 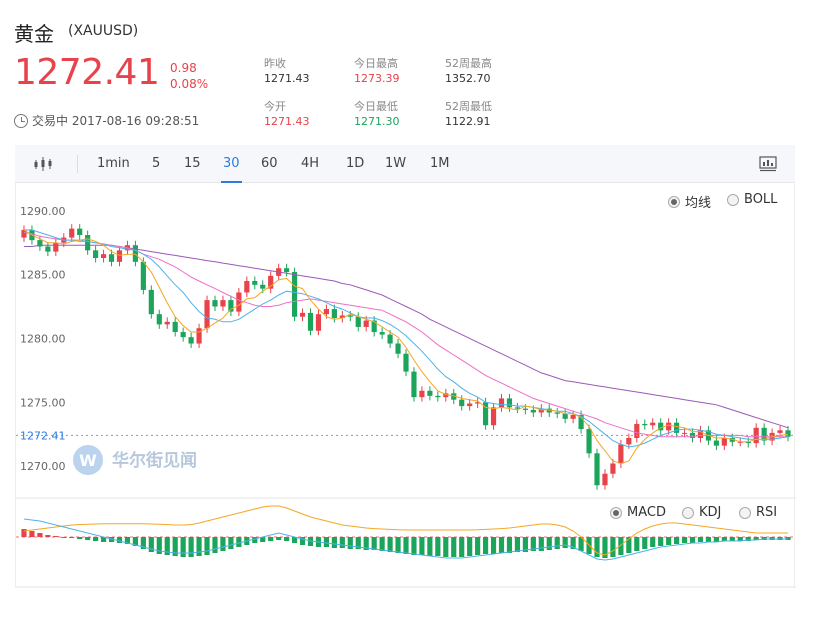 I want to click on legend-kdj: KDJ, so click(x=701, y=512).